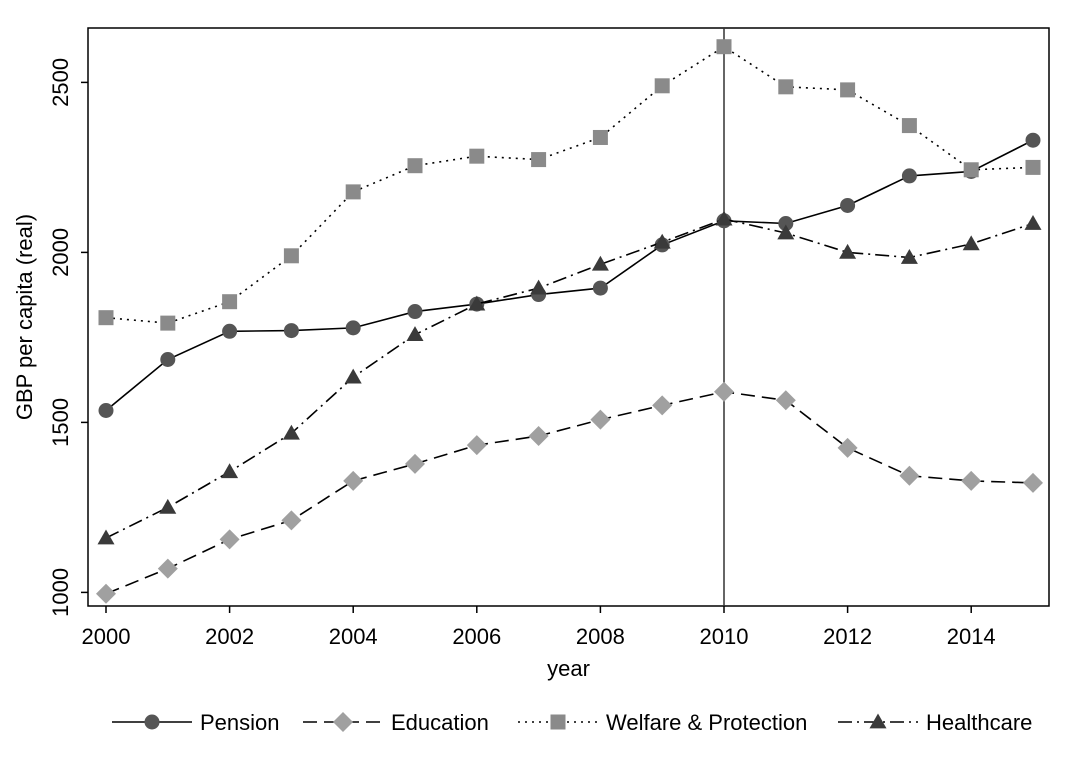  I want to click on x-tick-label: 2004, so click(353, 636).